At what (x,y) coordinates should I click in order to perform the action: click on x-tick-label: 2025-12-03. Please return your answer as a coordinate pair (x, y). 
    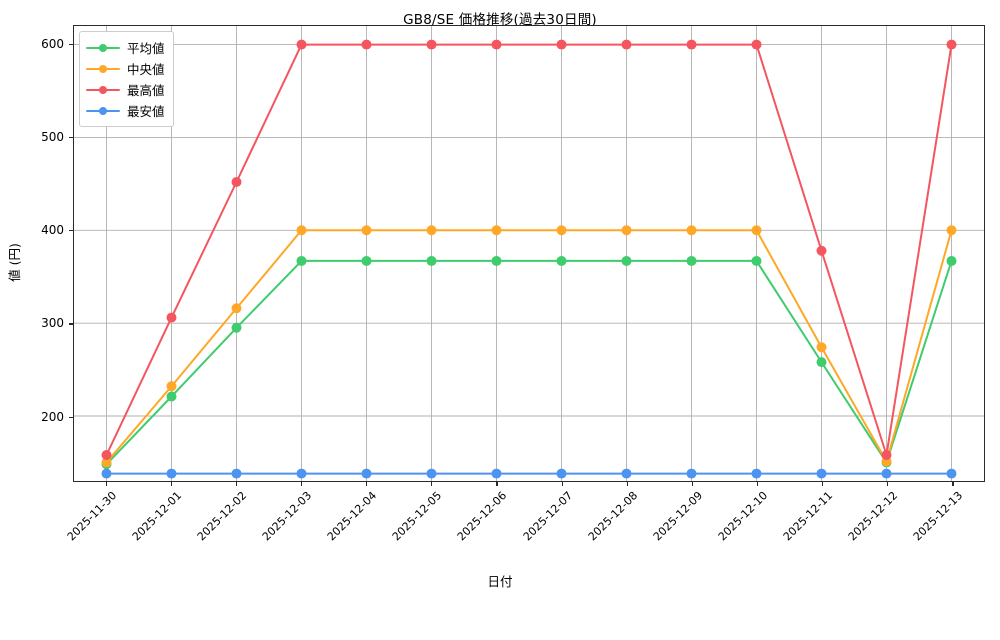
    Looking at the image, I should click on (287, 516).